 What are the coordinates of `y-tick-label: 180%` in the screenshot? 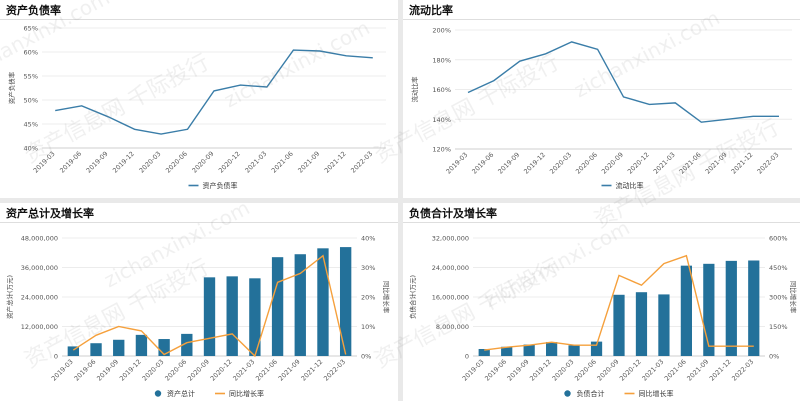 It's located at (441, 60).